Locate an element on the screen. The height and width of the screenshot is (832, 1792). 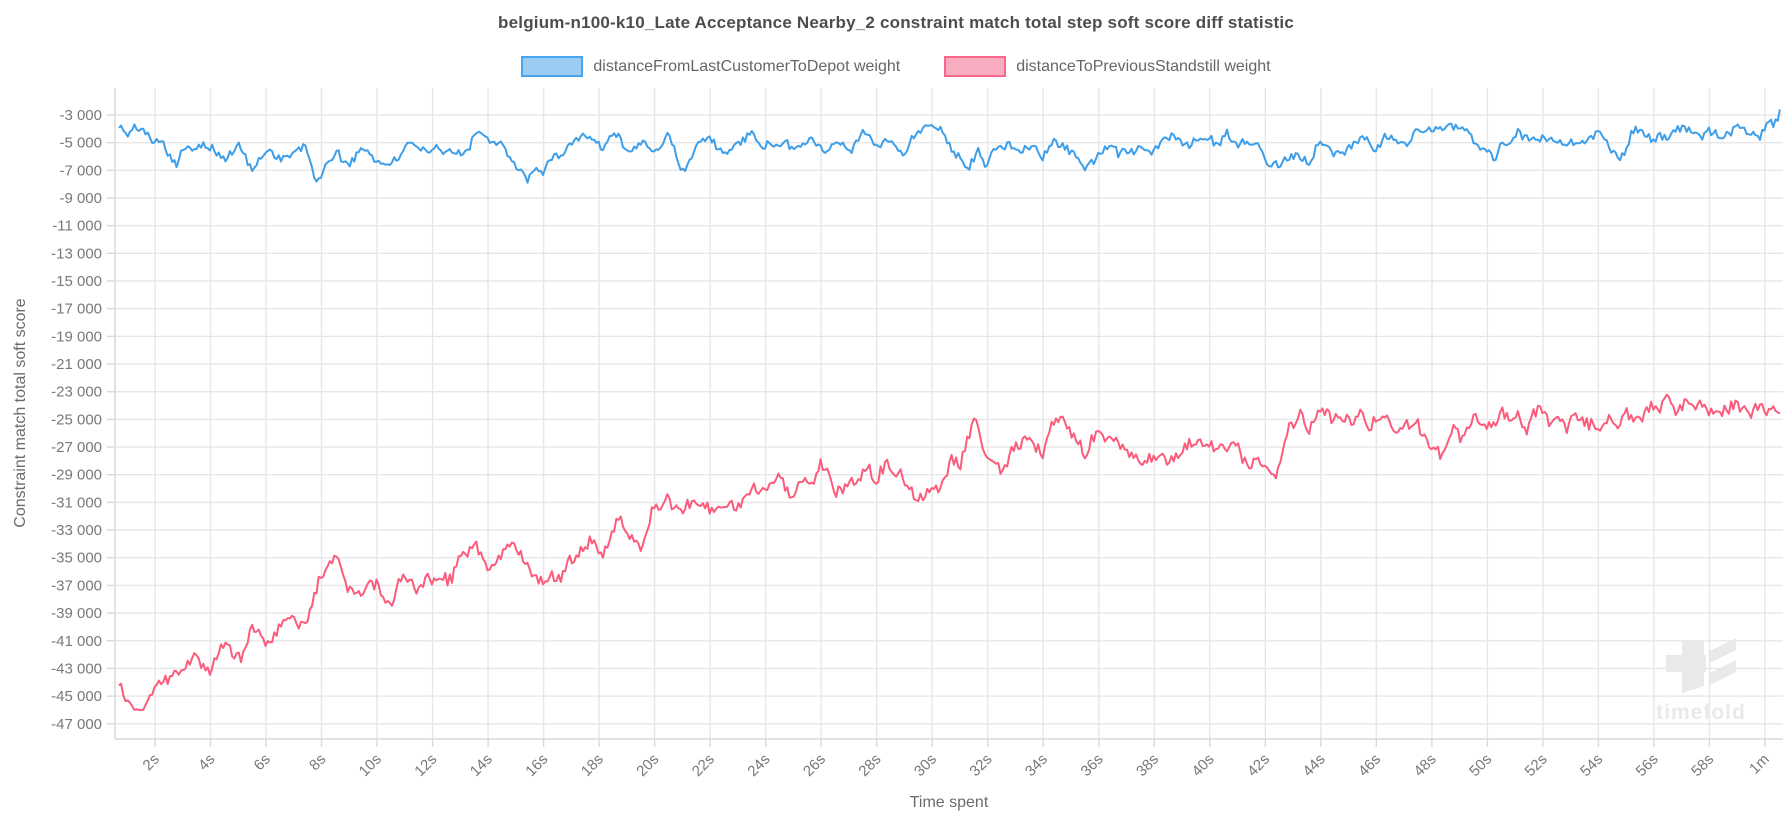
x-tick-label: 1m is located at coordinates (1759, 764).